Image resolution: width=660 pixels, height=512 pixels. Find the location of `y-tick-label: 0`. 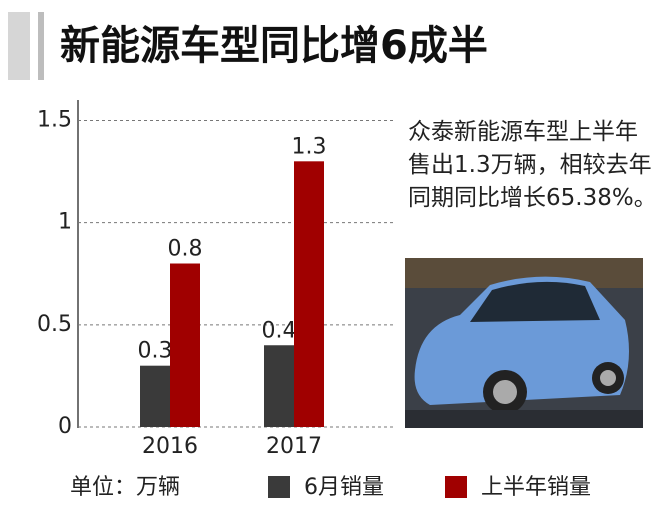

y-tick-label: 0 is located at coordinates (65, 426).